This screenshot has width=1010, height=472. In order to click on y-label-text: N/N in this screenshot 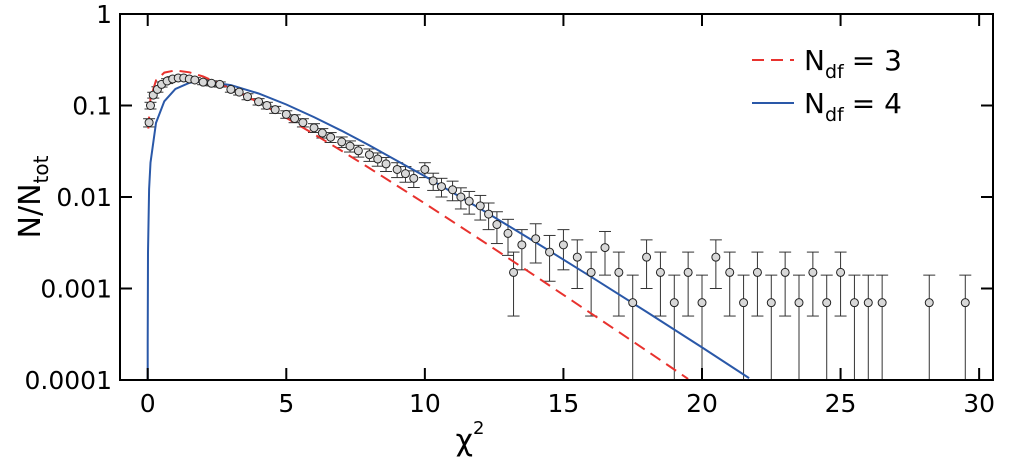, I will do `click(30, 210)`.